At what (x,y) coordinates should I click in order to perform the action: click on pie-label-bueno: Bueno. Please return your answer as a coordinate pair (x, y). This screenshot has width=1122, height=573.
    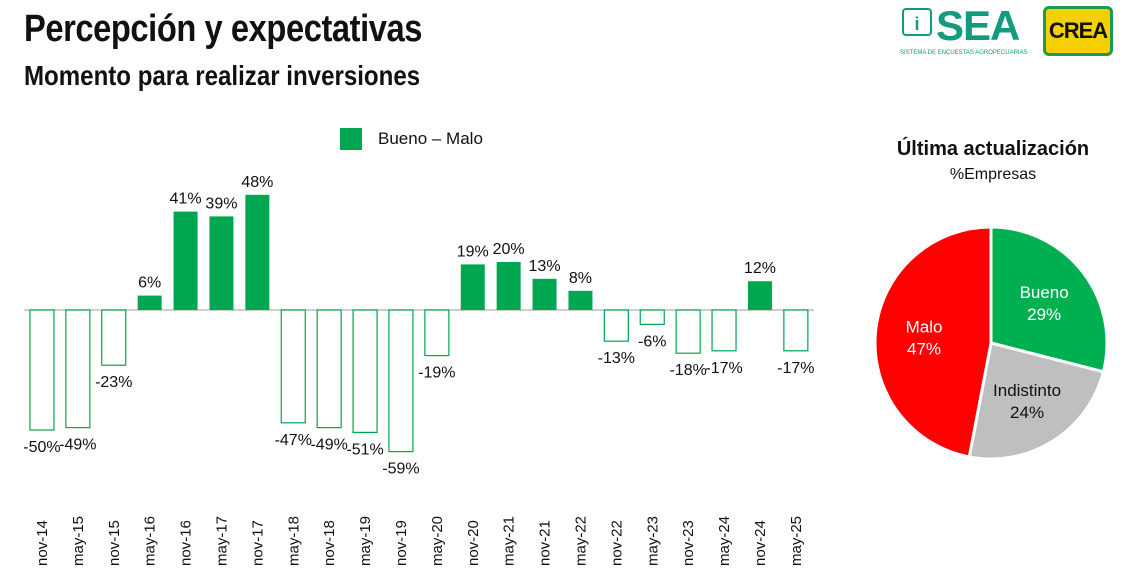
    Looking at the image, I should click on (1044, 292).